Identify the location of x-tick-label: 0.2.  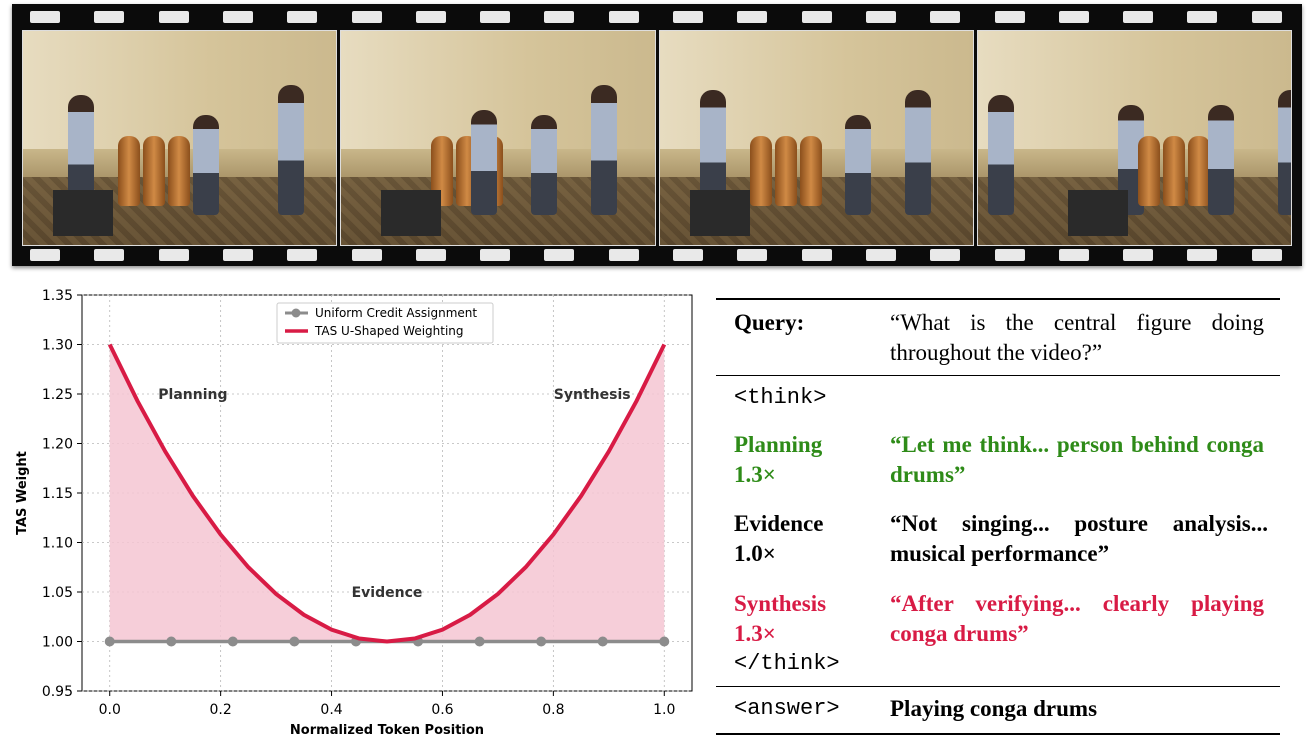
(221, 710).